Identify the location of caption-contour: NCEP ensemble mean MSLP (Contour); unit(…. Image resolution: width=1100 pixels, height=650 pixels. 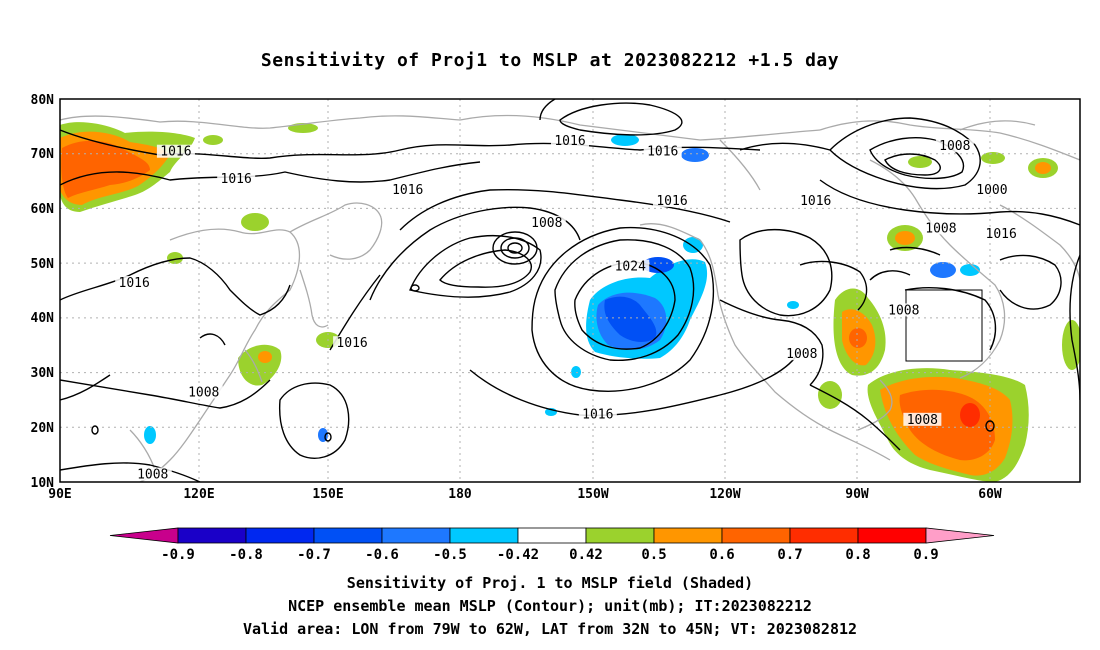
(550, 606).